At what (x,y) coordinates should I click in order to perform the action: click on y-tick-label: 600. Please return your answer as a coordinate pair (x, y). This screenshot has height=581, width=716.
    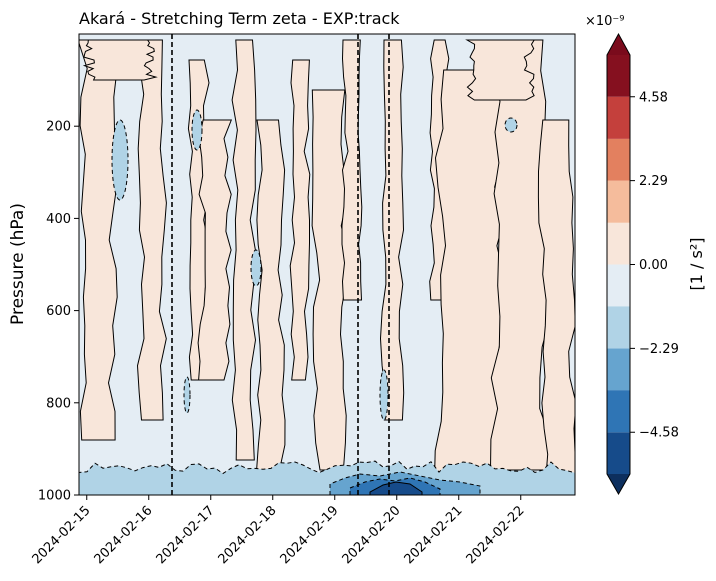
    Looking at the image, I should click on (58, 311).